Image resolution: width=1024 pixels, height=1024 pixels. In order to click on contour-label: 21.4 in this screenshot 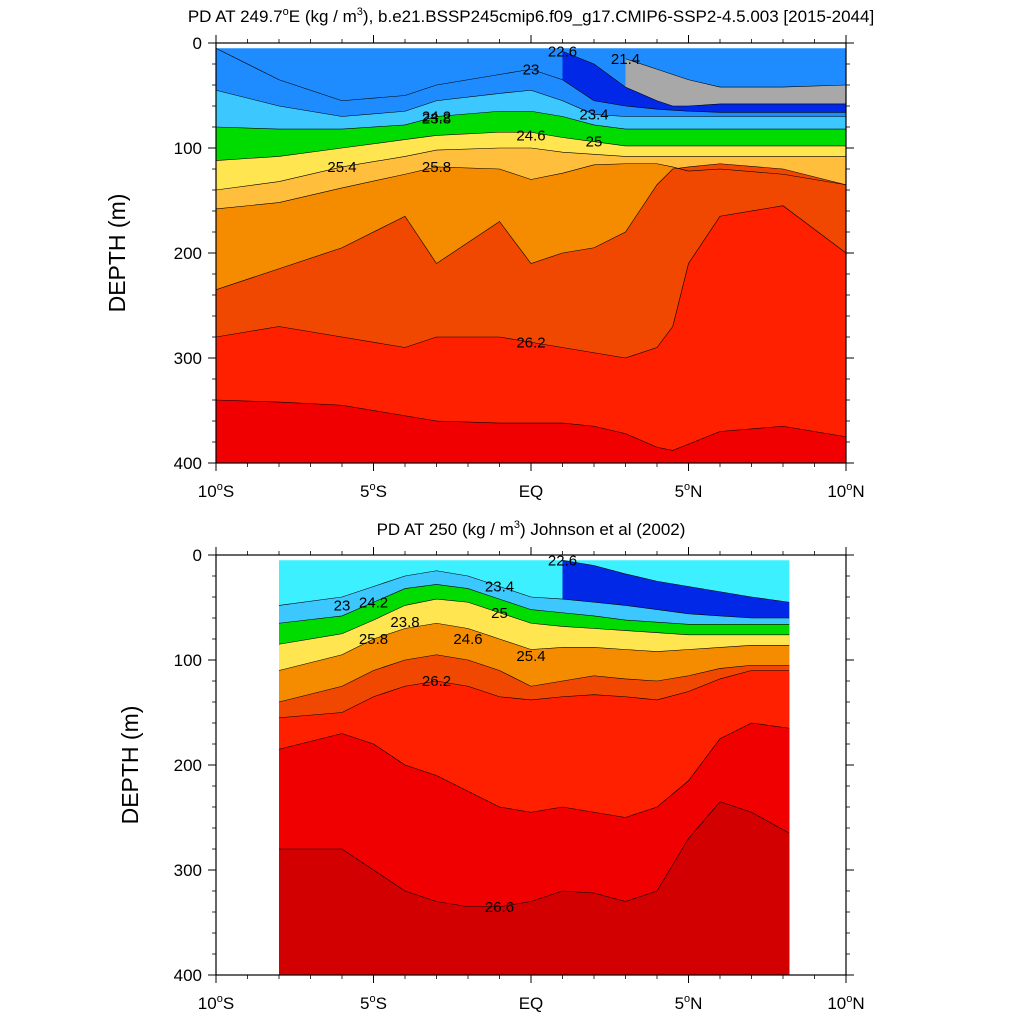, I will do `click(625, 59)`.